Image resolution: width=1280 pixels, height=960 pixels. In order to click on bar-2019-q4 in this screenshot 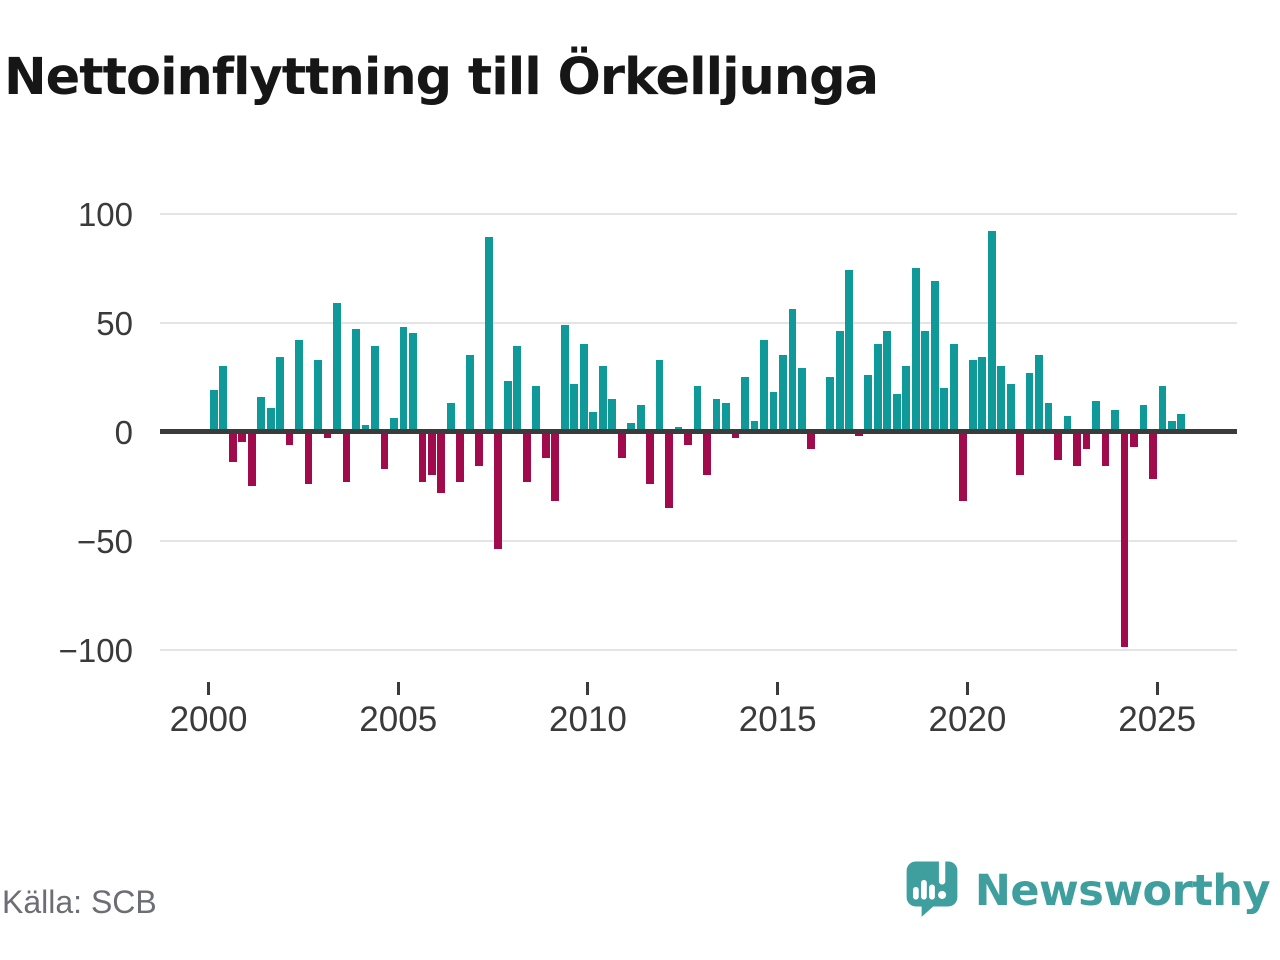, I will do `click(963, 466)`.